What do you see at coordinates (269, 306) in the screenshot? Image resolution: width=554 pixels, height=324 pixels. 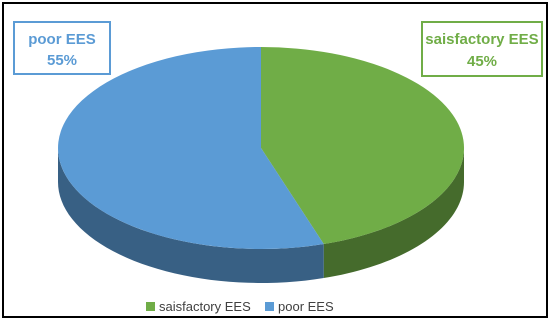 I see `legend-swatch-poor` at bounding box center [269, 306].